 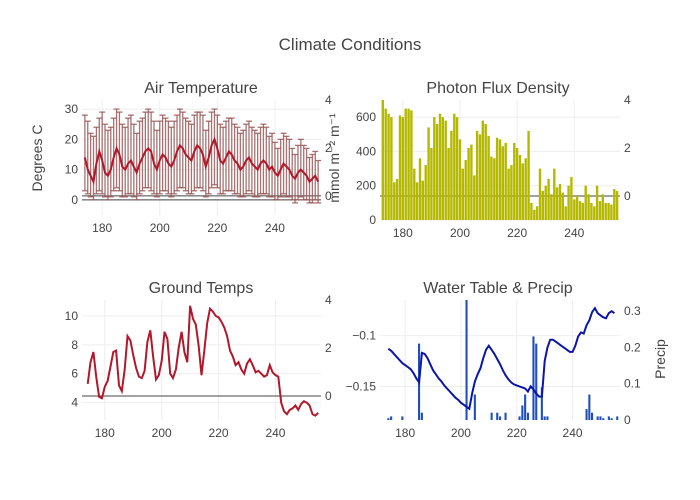 I want to click on y-tick-label: 6, so click(x=74, y=374).